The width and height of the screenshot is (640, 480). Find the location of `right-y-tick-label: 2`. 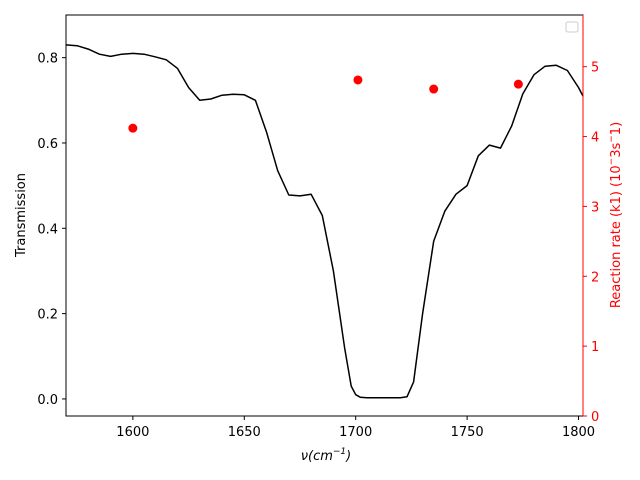

right-y-tick-label: 2 is located at coordinates (595, 277).